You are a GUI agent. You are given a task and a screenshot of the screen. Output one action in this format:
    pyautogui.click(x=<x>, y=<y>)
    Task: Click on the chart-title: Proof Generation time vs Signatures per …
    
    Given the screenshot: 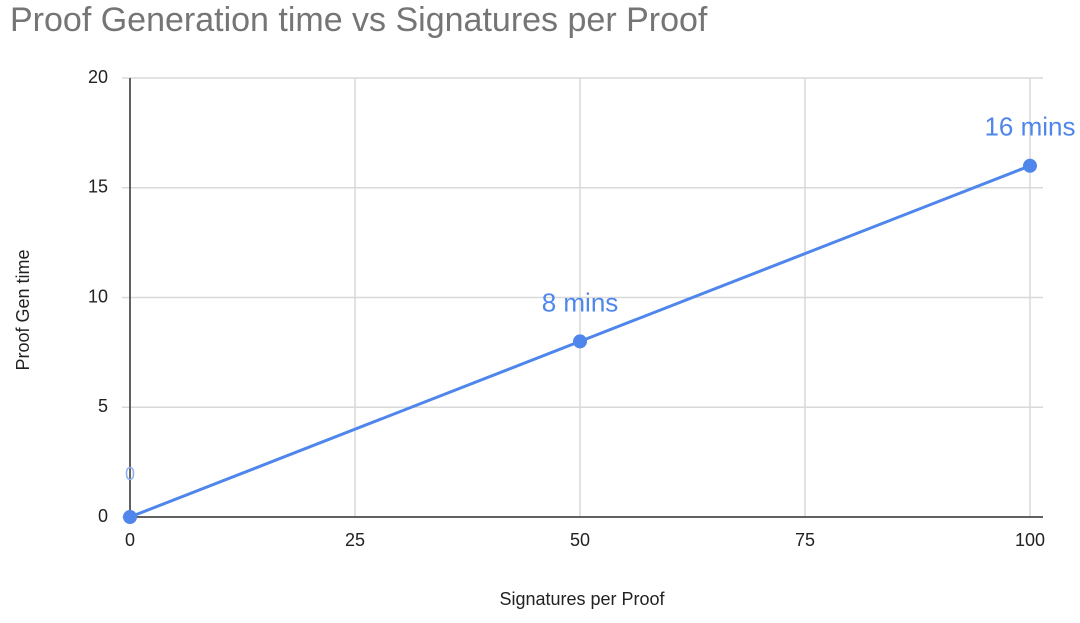 What is the action you would take?
    pyautogui.click(x=359, y=20)
    